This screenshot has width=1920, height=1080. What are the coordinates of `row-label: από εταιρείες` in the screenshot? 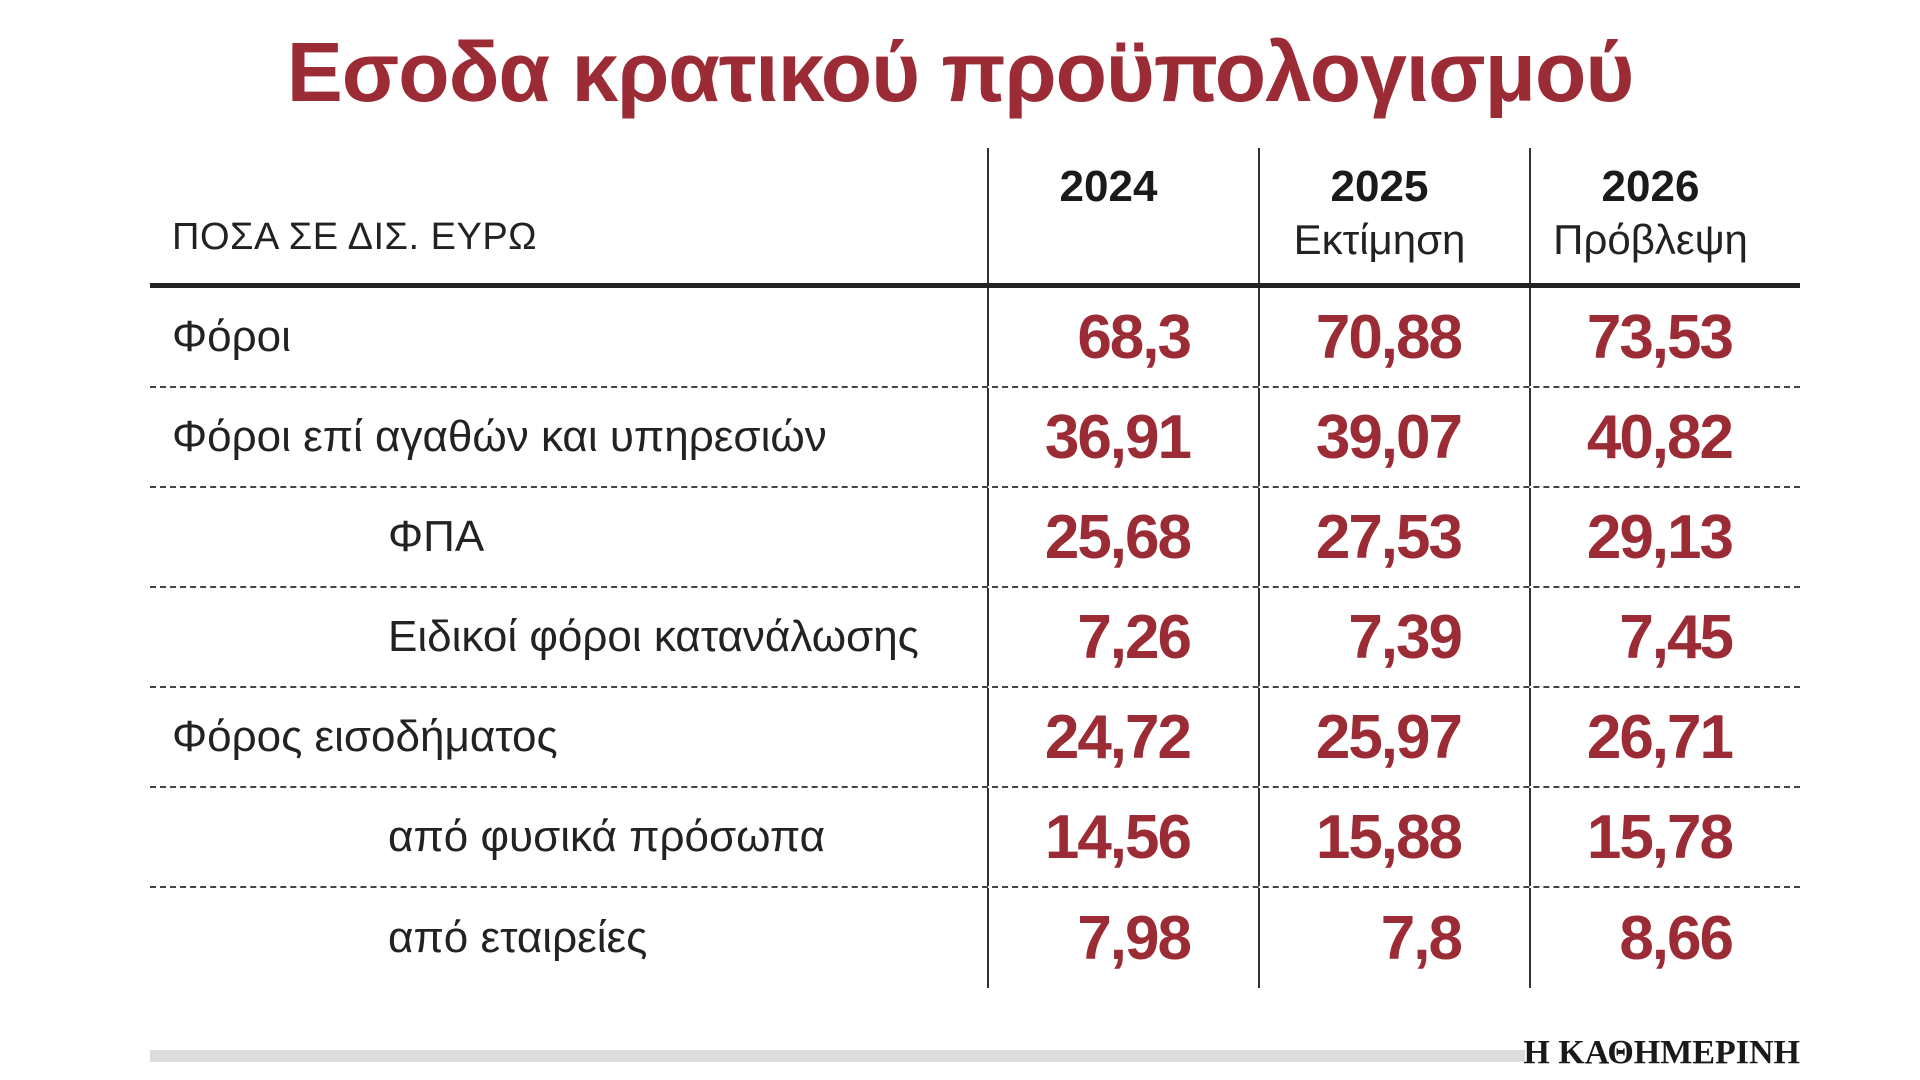 It's located at (518, 937).